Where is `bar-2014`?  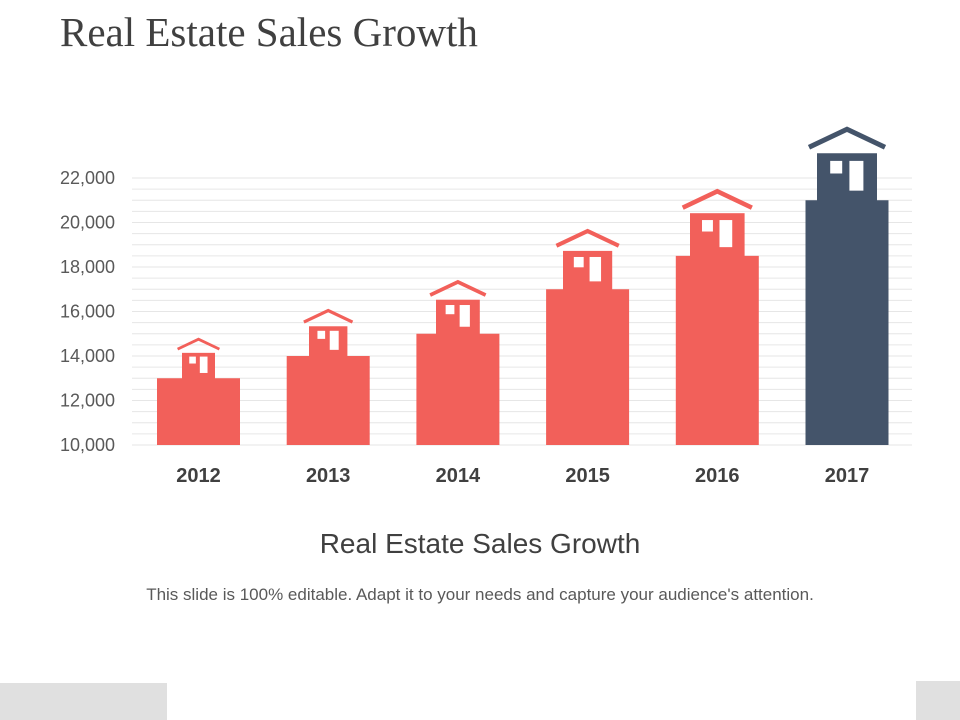
bar-2014 is located at coordinates (458, 362).